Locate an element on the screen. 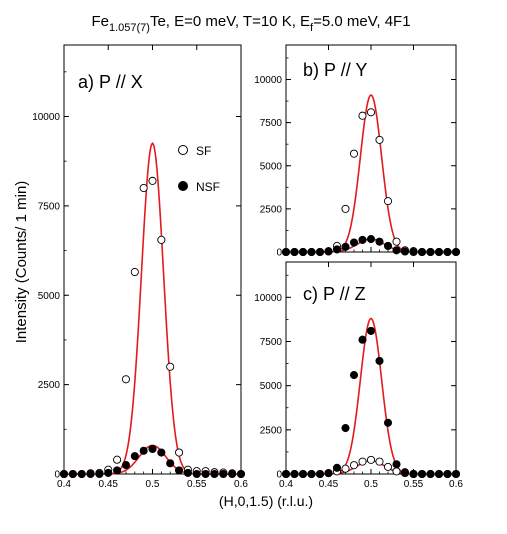 The image size is (507, 534). fit-curve-nsf is located at coordinates (371, 396).